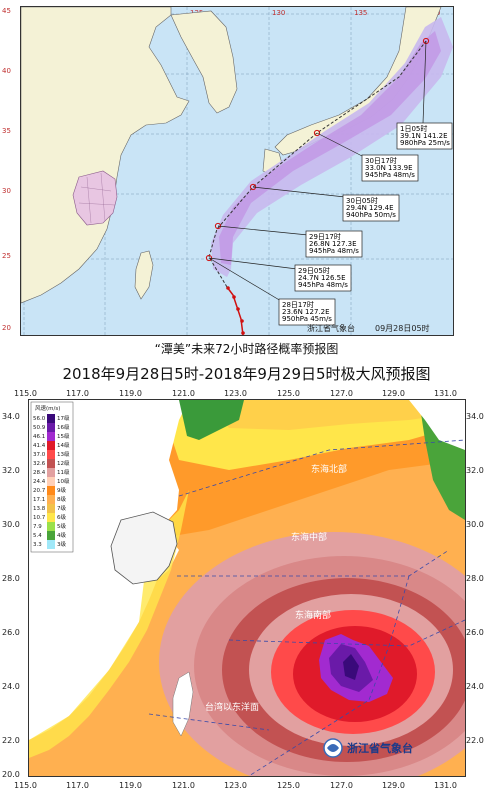 The image size is (493, 801). What do you see at coordinates (325, 236) in the screenshot?
I see `svg-text: 29日17时` at bounding box center [325, 236].